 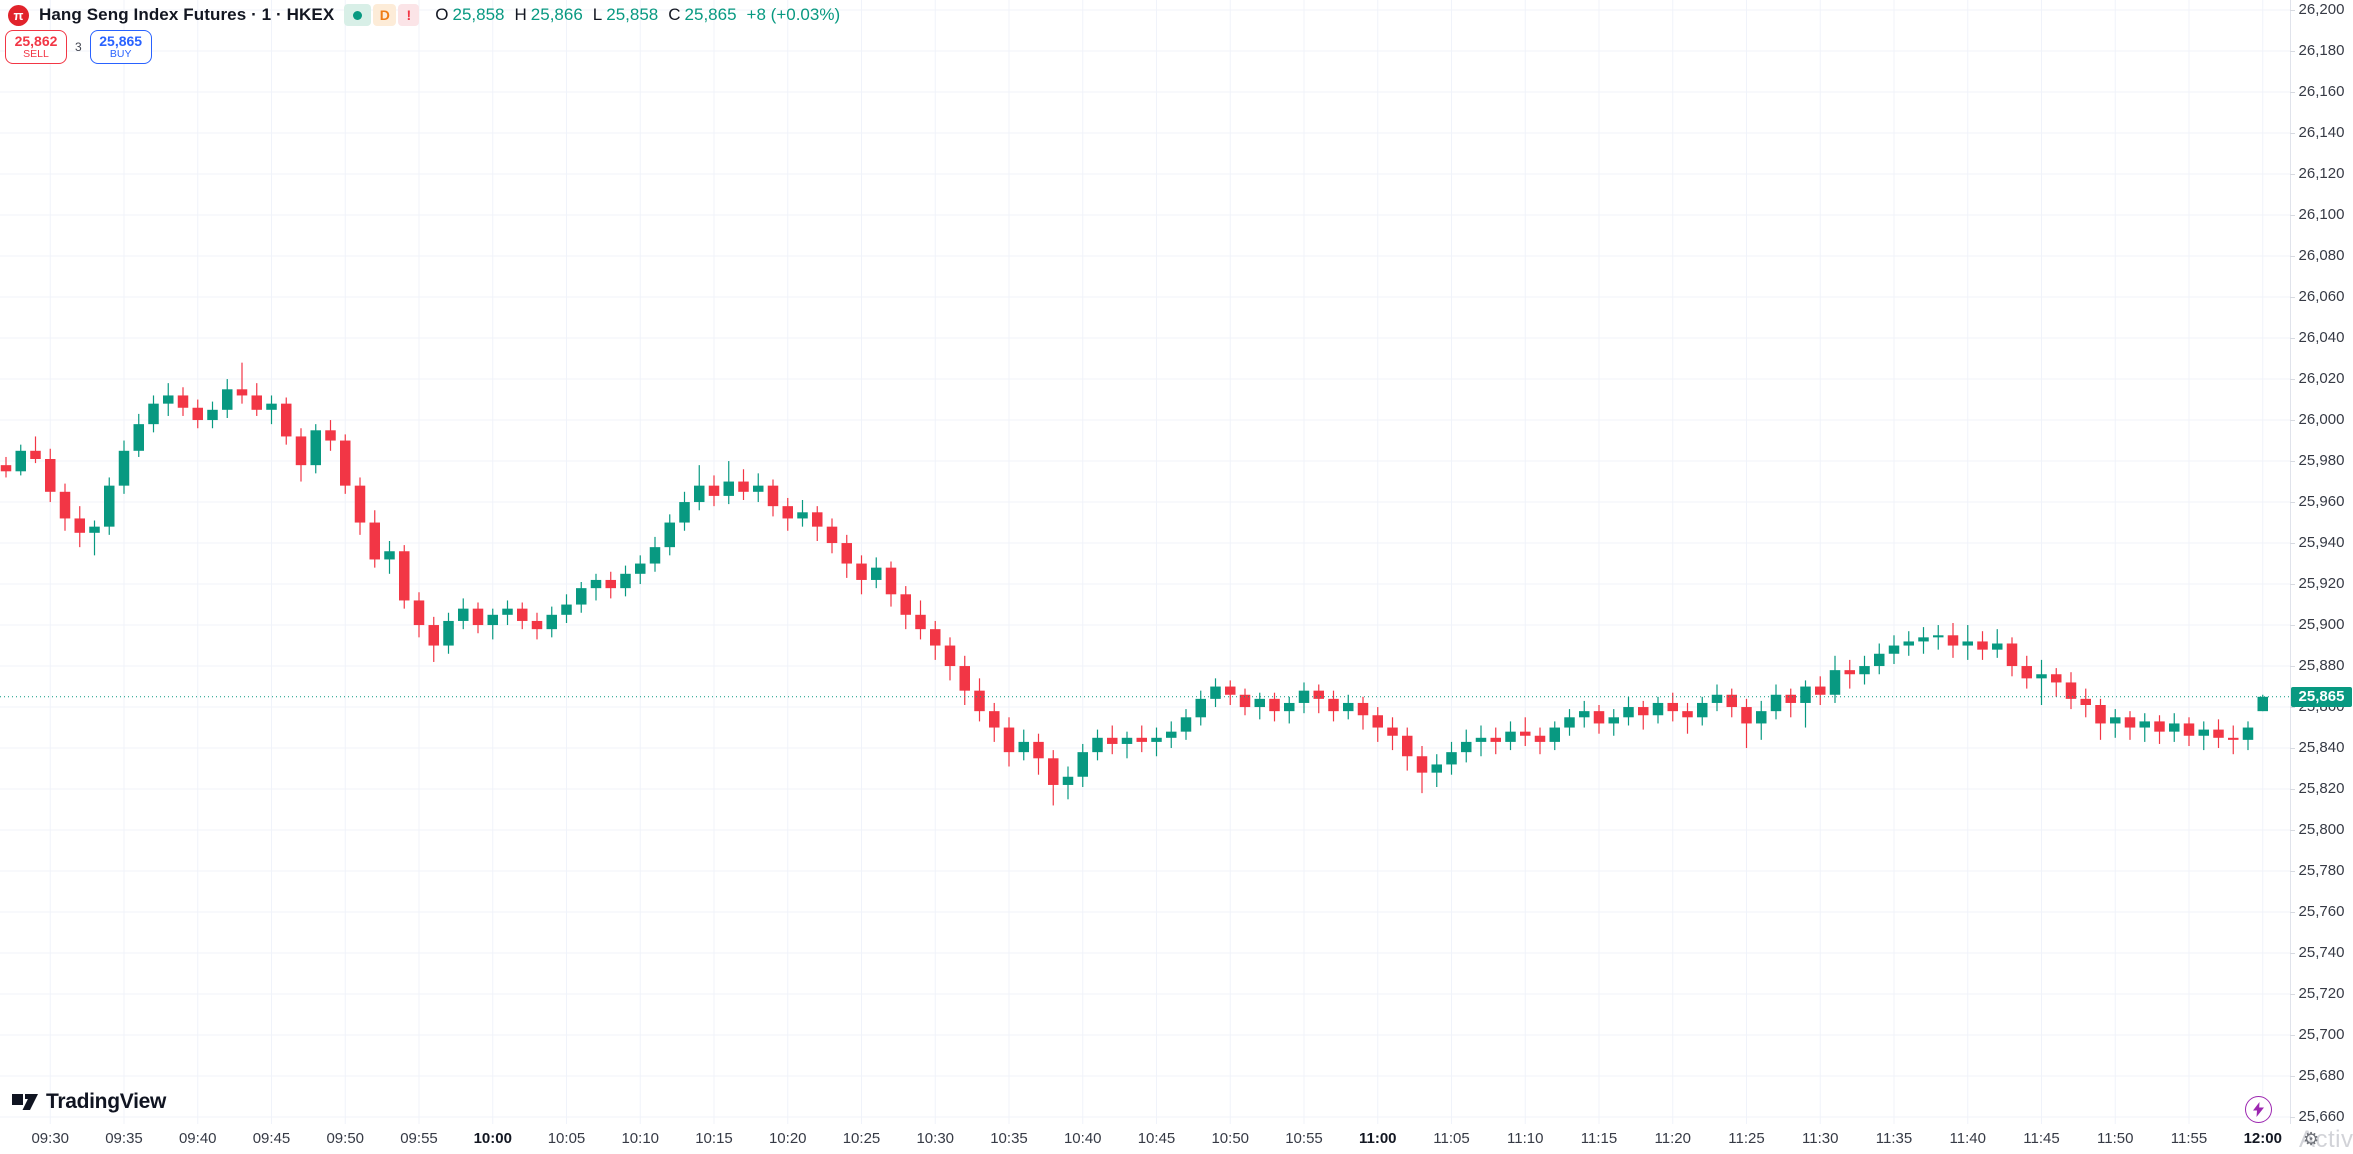 I want to click on price-axis-label: 26,200, so click(x=2321, y=10).